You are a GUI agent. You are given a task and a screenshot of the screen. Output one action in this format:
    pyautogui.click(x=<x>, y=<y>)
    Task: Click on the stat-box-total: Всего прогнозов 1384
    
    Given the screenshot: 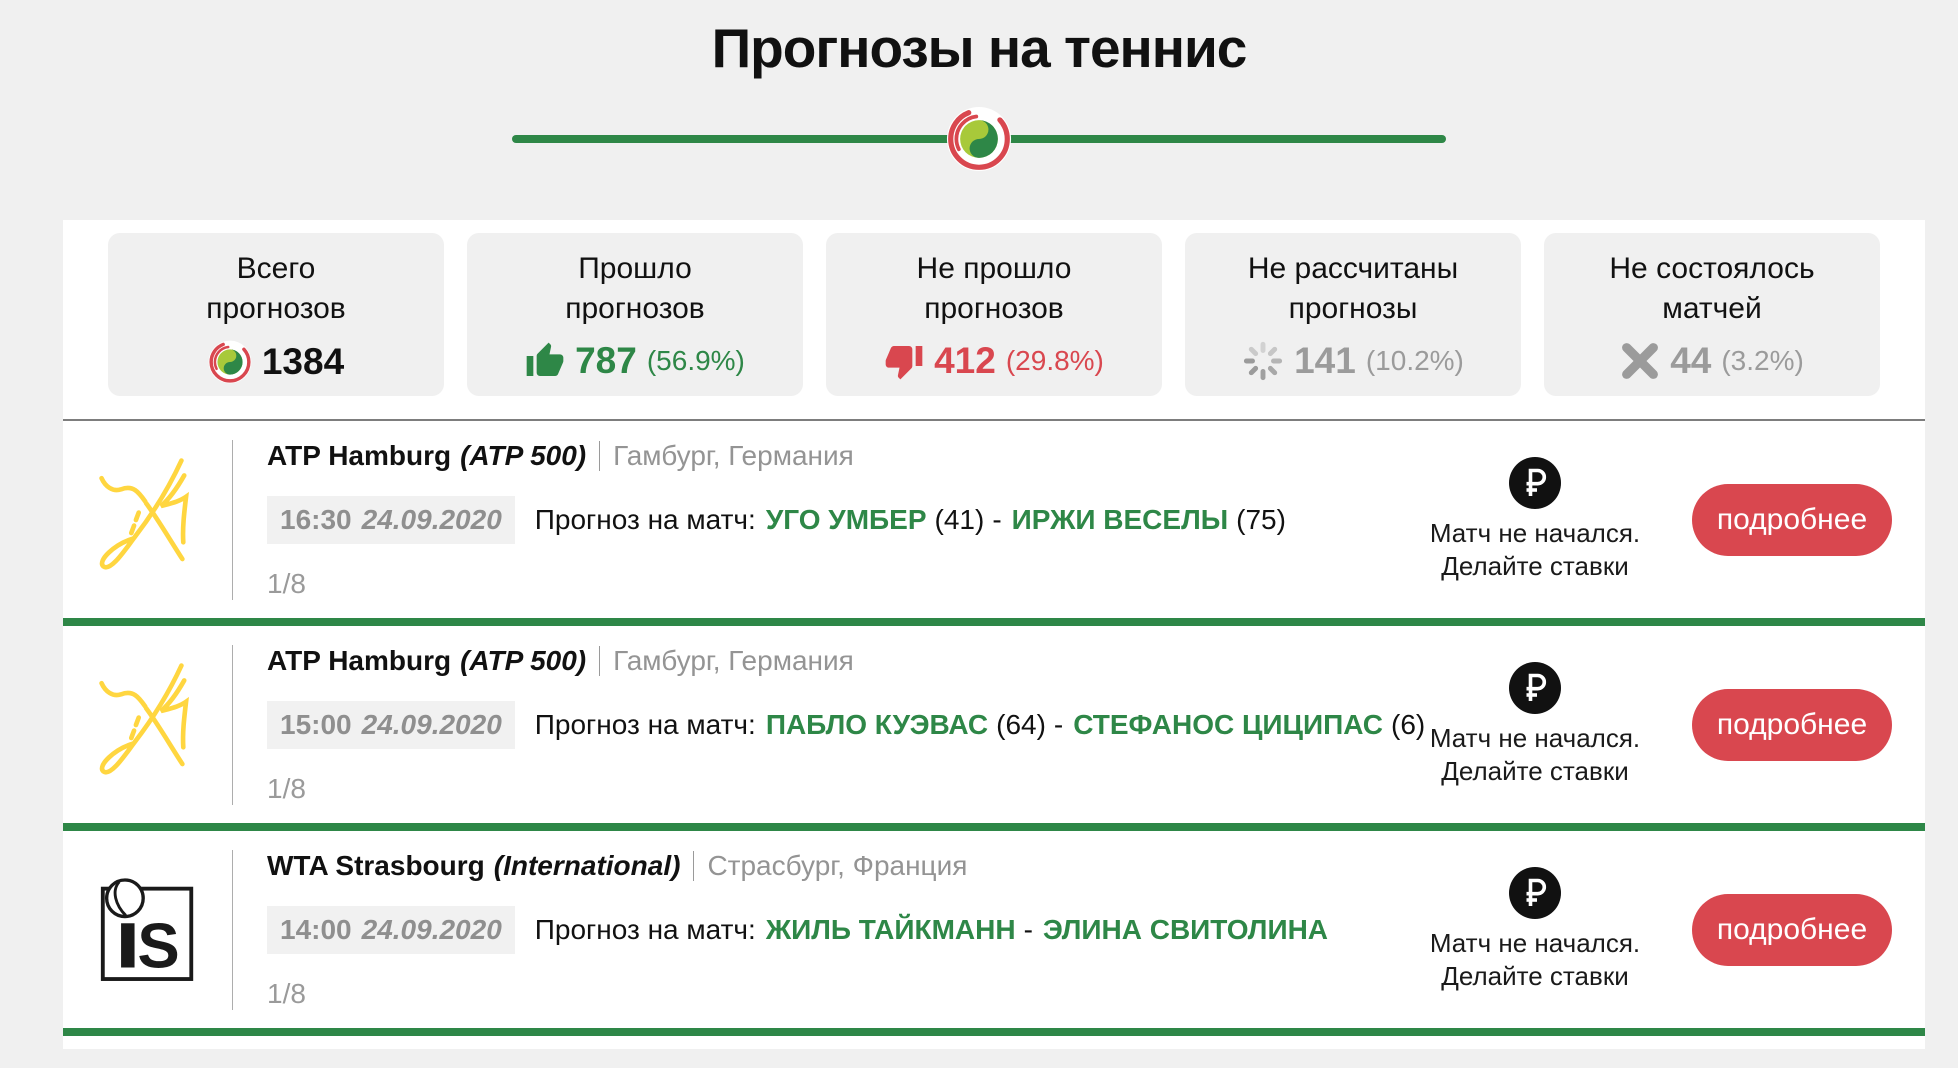 What is the action you would take?
    pyautogui.click(x=276, y=314)
    